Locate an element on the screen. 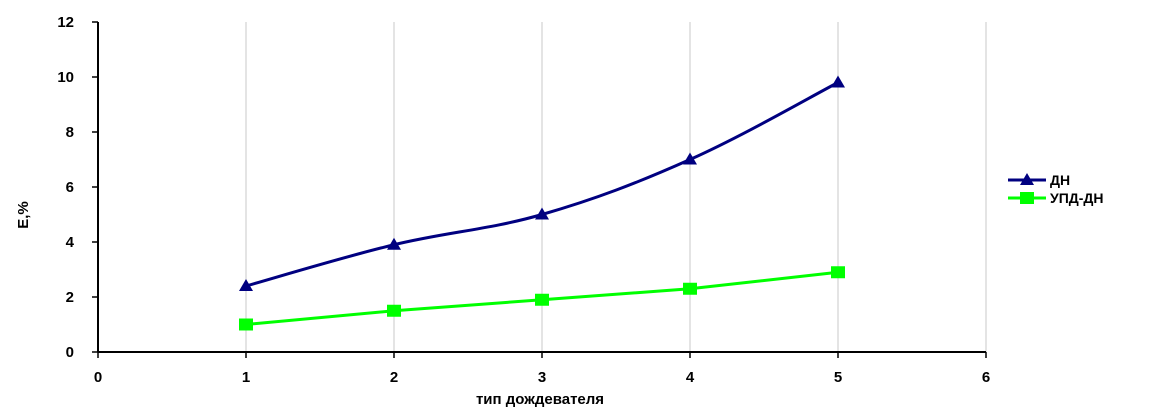  legend: ДН УПД-ДН is located at coordinates (1056, 189).